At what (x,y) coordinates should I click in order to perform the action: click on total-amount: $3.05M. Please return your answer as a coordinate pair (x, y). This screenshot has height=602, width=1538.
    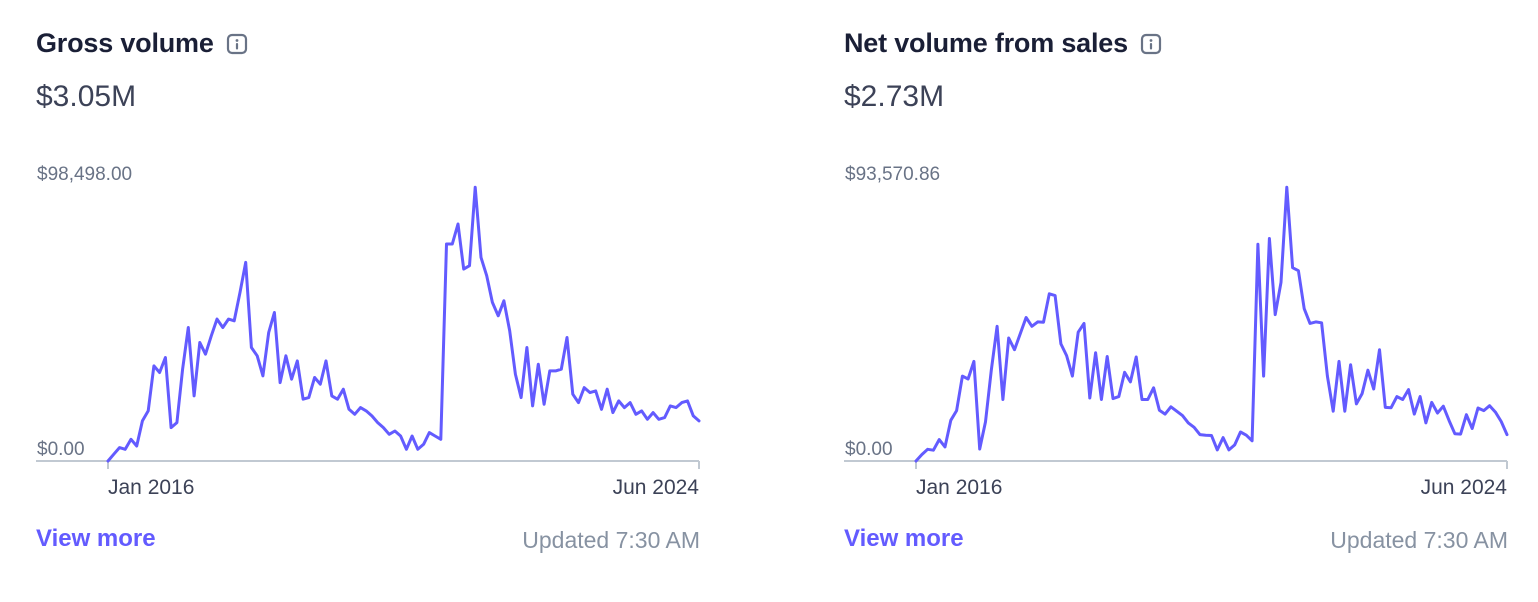
    Looking at the image, I should click on (86, 96).